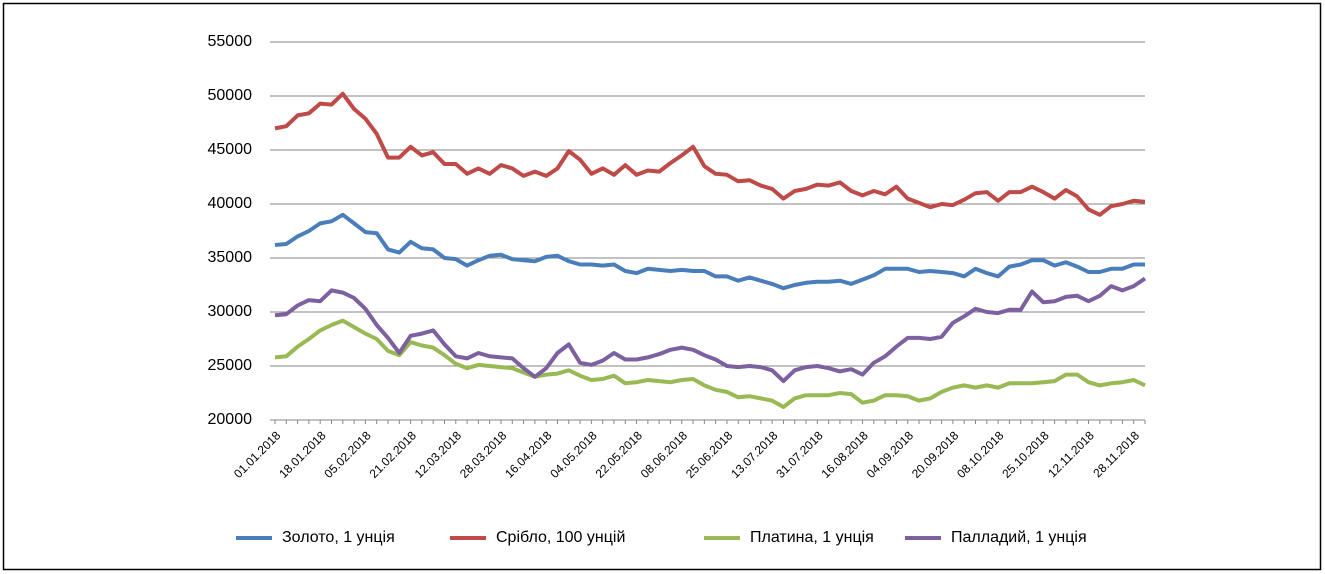 This screenshot has width=1325, height=574. I want to click on y-tick-label: 45000, so click(230, 149).